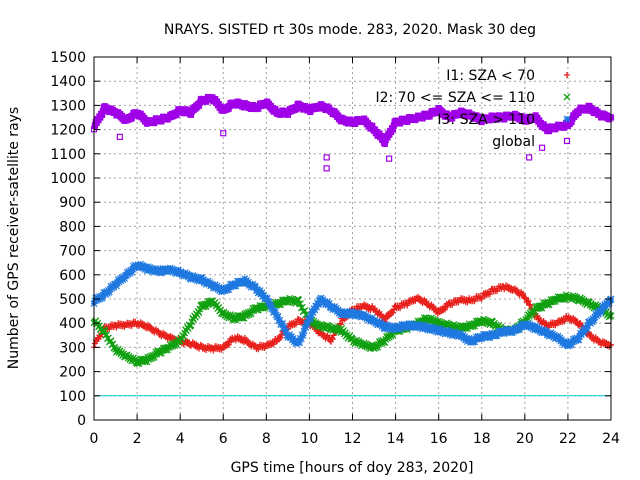  Describe the element at coordinates (68, 155) in the screenshot. I see `y-tick-label: 1100` at that location.